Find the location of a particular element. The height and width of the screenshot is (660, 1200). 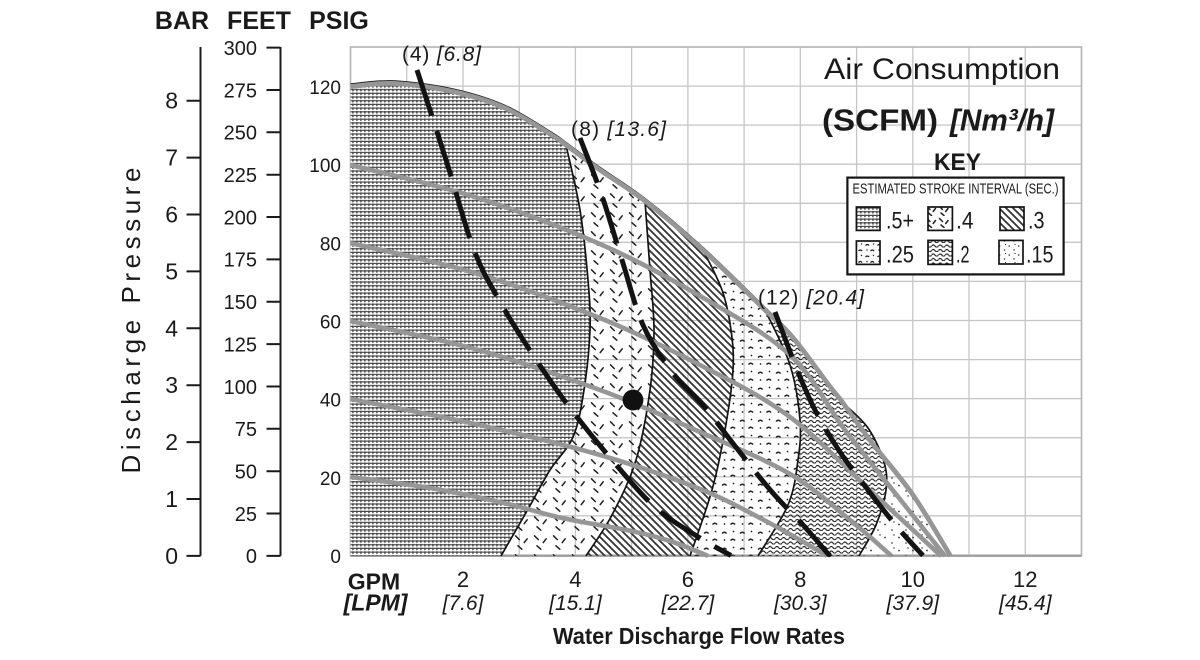

svg-text: 120 is located at coordinates (325, 88).